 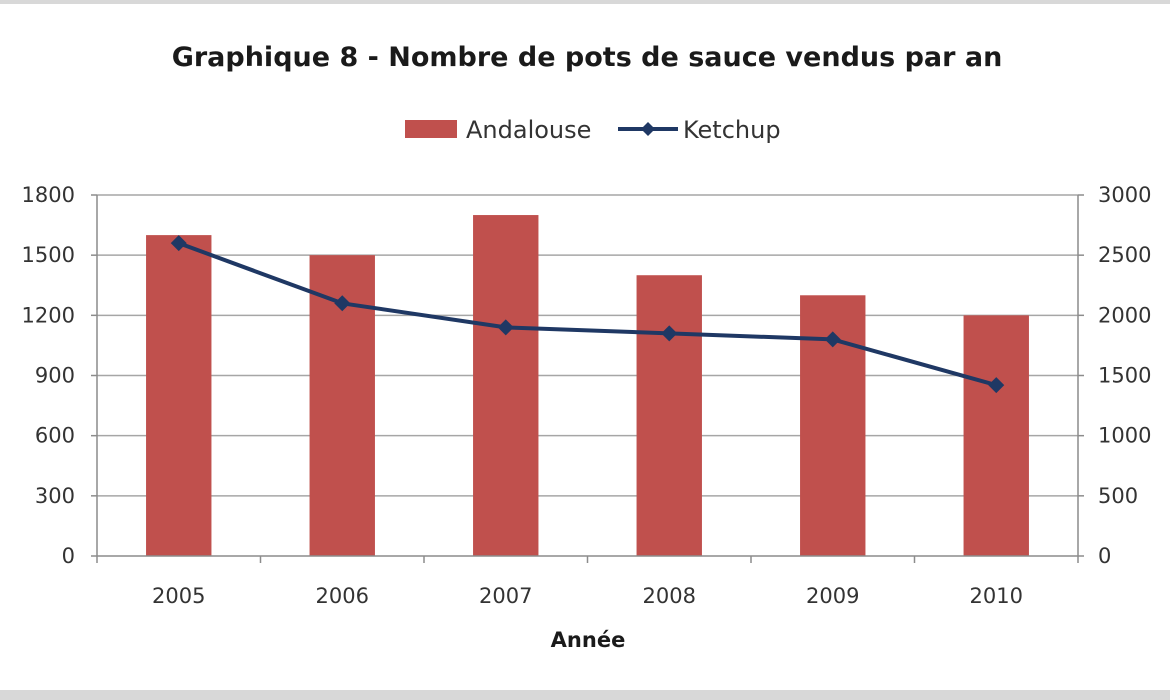 I want to click on x-tick-label: 2008, so click(x=669, y=596).